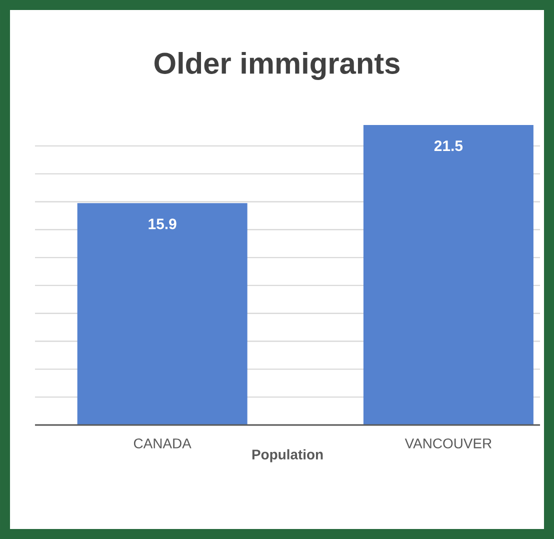 This screenshot has width=554, height=539. Describe the element at coordinates (287, 455) in the screenshot. I see `x-axis-title: Population` at that location.